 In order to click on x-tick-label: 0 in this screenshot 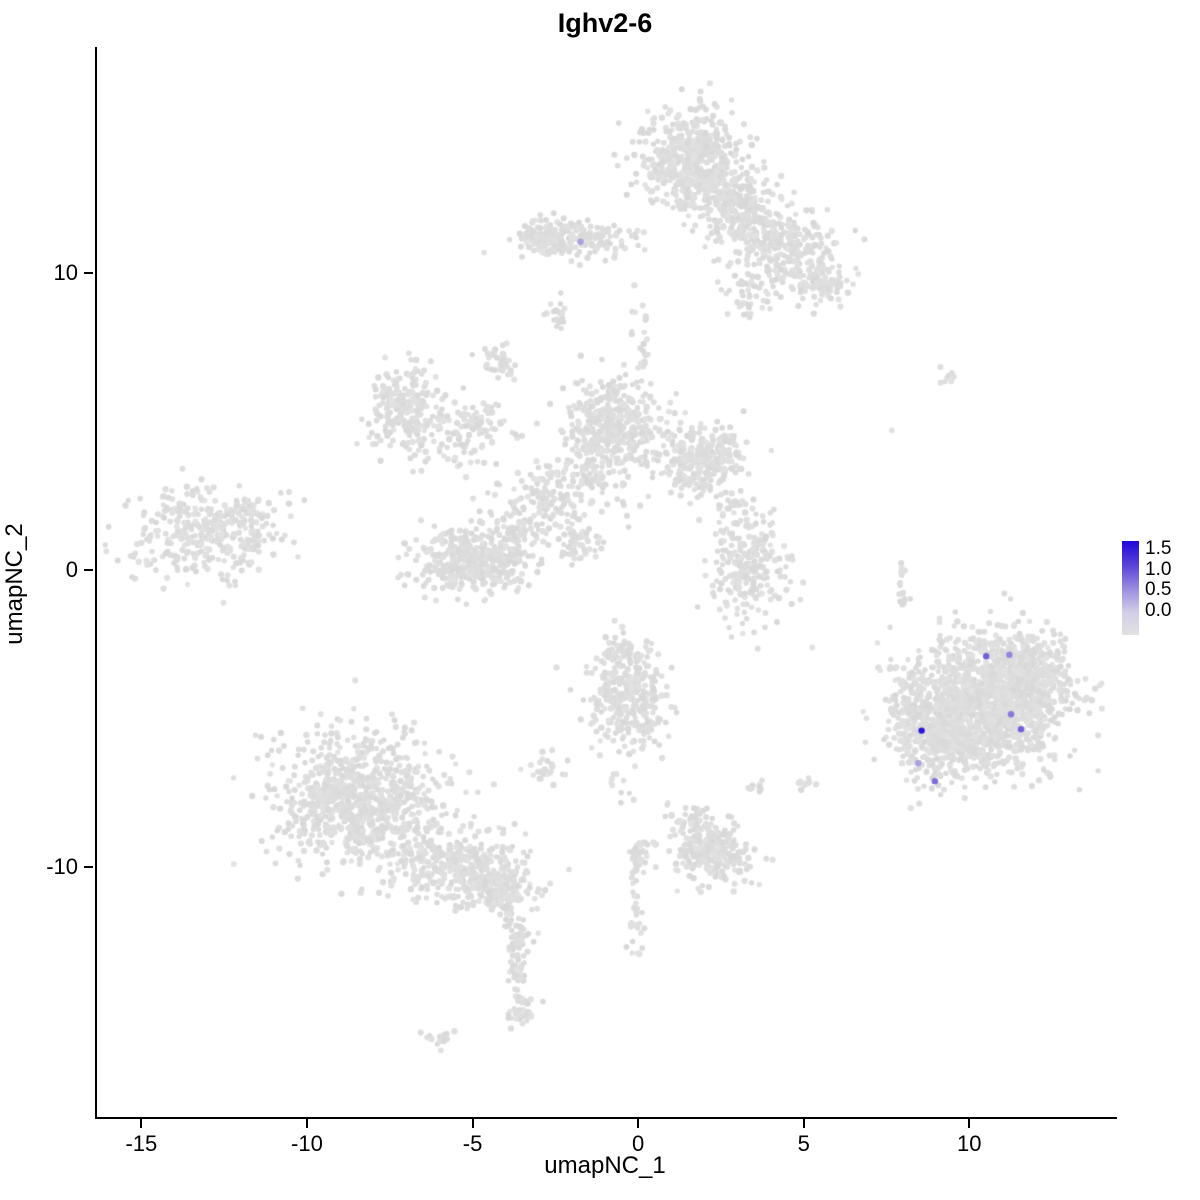, I will do `click(638, 1143)`.